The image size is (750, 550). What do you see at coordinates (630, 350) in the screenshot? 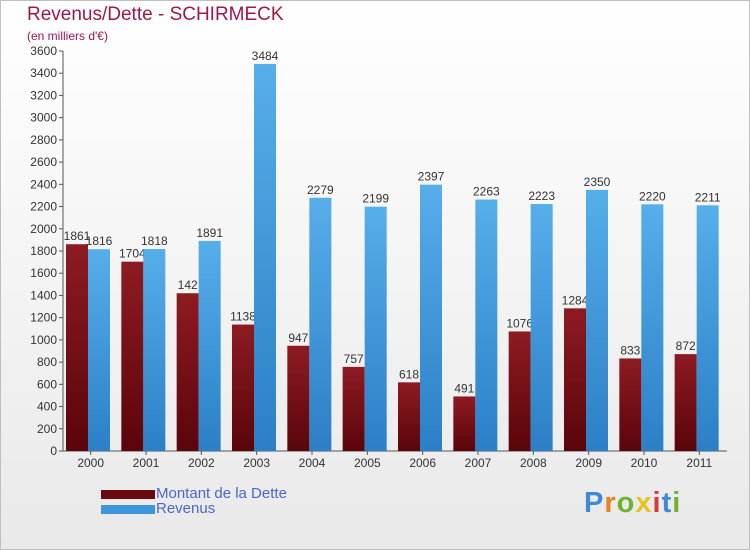
I see `data-label-dette: 833` at bounding box center [630, 350].